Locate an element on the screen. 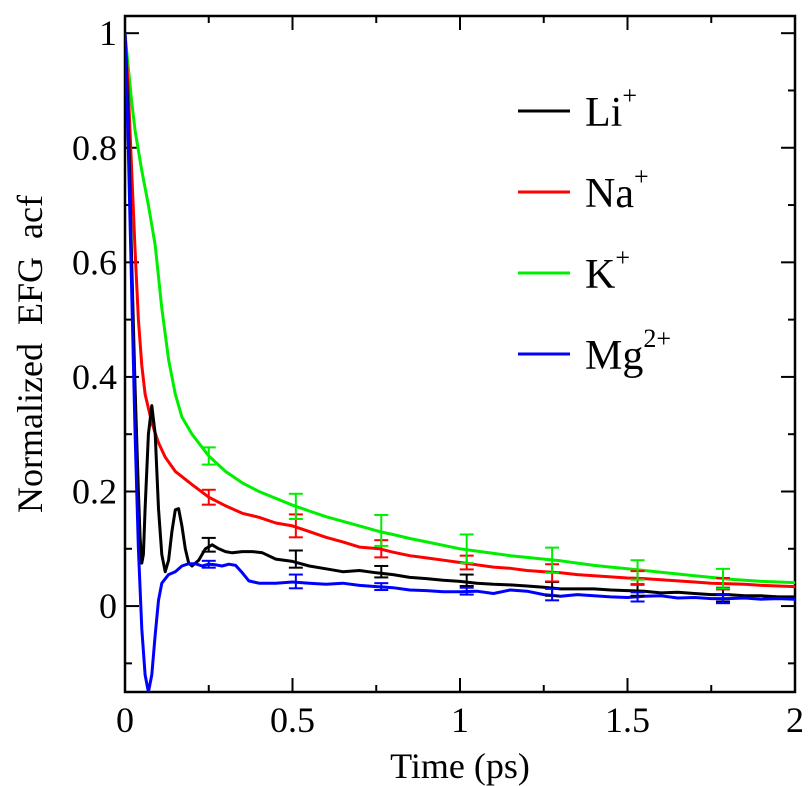  x-tick-label: 1.5 is located at coordinates (627, 720).